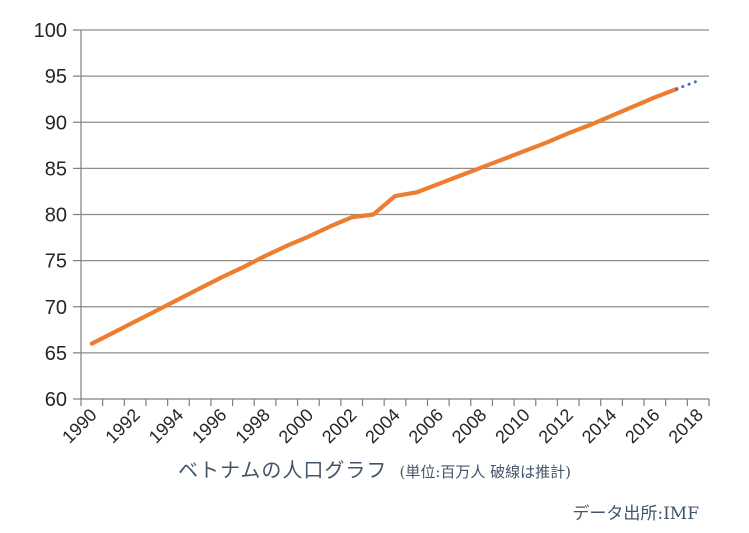 This screenshot has width=749, height=533. I want to click on y-axis-tick-label: 70, so click(56, 308).